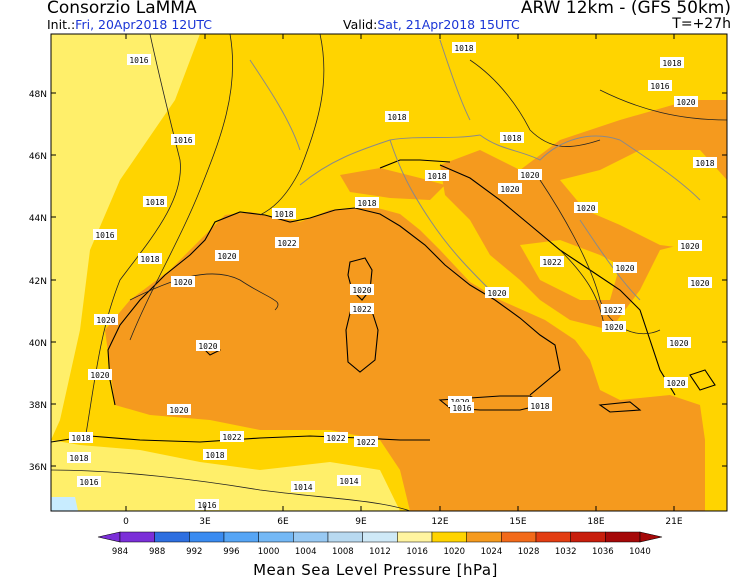 This screenshot has width=751, height=580. Describe the element at coordinates (306, 552) in the screenshot. I see `colorbar-label: 1004` at that location.